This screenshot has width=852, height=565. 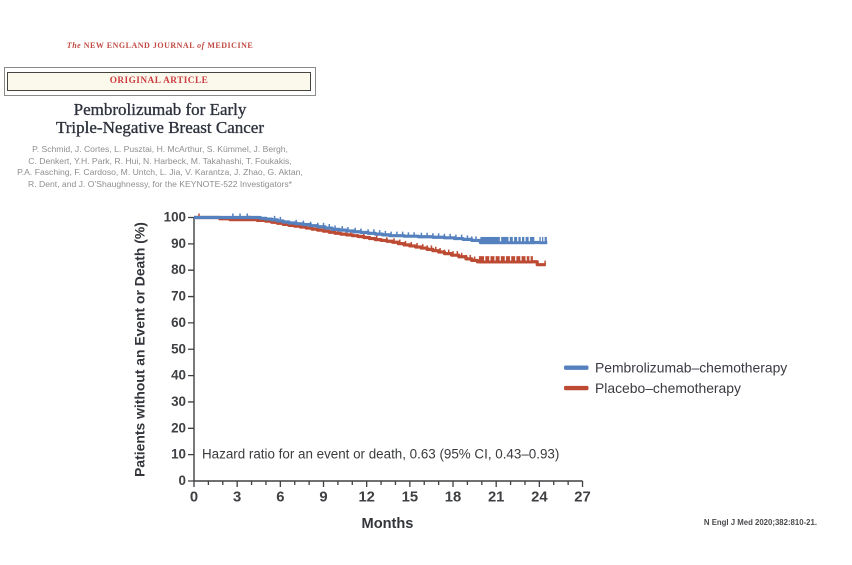 I want to click on svg-text: 9, so click(x=323, y=498).